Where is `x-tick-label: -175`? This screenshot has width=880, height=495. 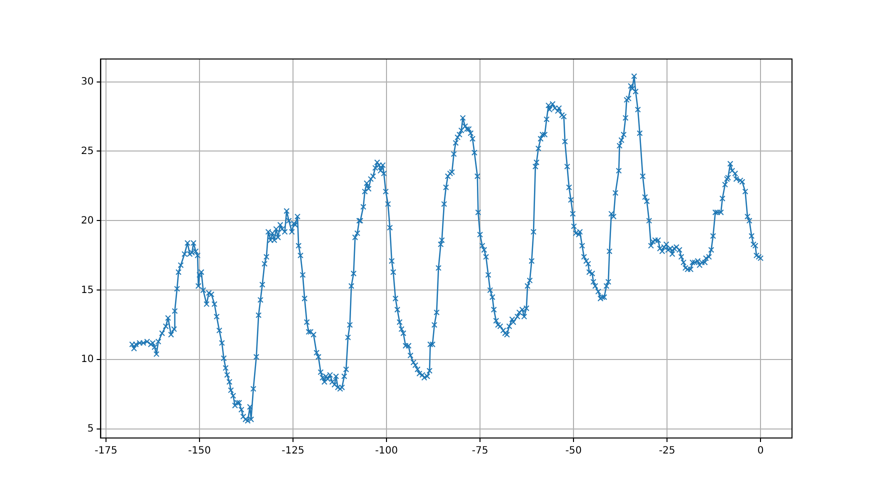 x-tick-label: -175 is located at coordinates (106, 451).